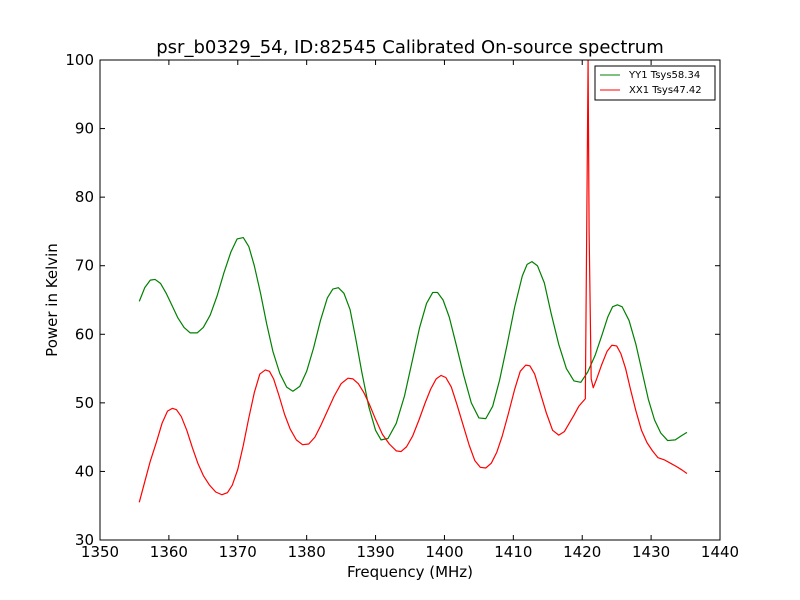 Image resolution: width=800 pixels, height=600 pixels. What do you see at coordinates (410, 572) in the screenshot?
I see `x-axis-label: Frequency (MHz)` at bounding box center [410, 572].